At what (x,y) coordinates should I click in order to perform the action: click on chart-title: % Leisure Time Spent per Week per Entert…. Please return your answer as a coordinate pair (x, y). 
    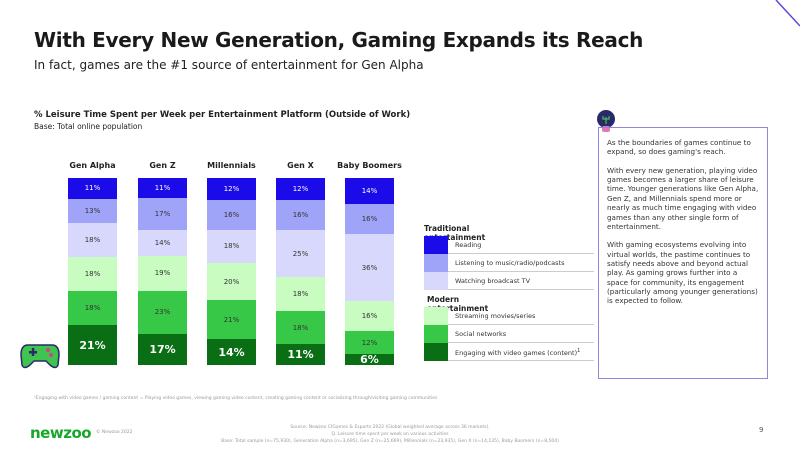
    Looking at the image, I should click on (222, 115).